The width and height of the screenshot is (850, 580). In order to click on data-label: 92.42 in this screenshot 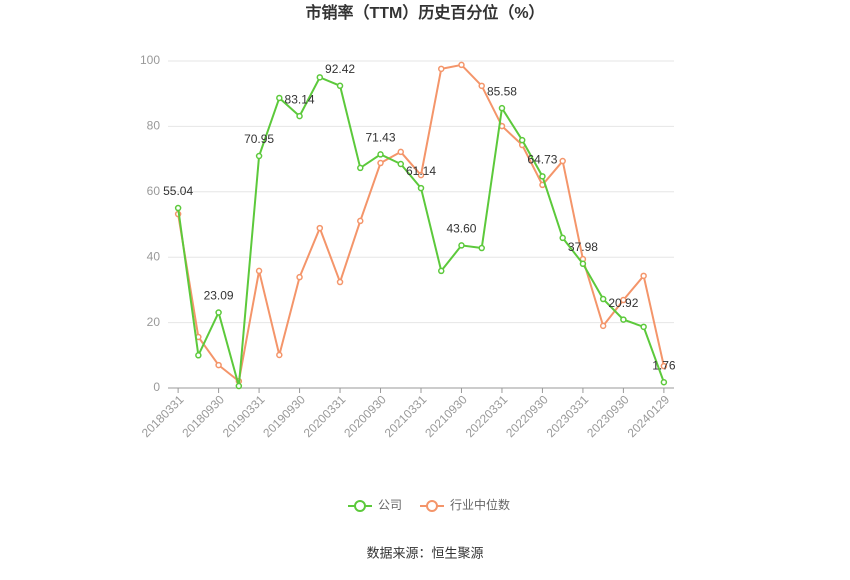, I will do `click(340, 69)`.